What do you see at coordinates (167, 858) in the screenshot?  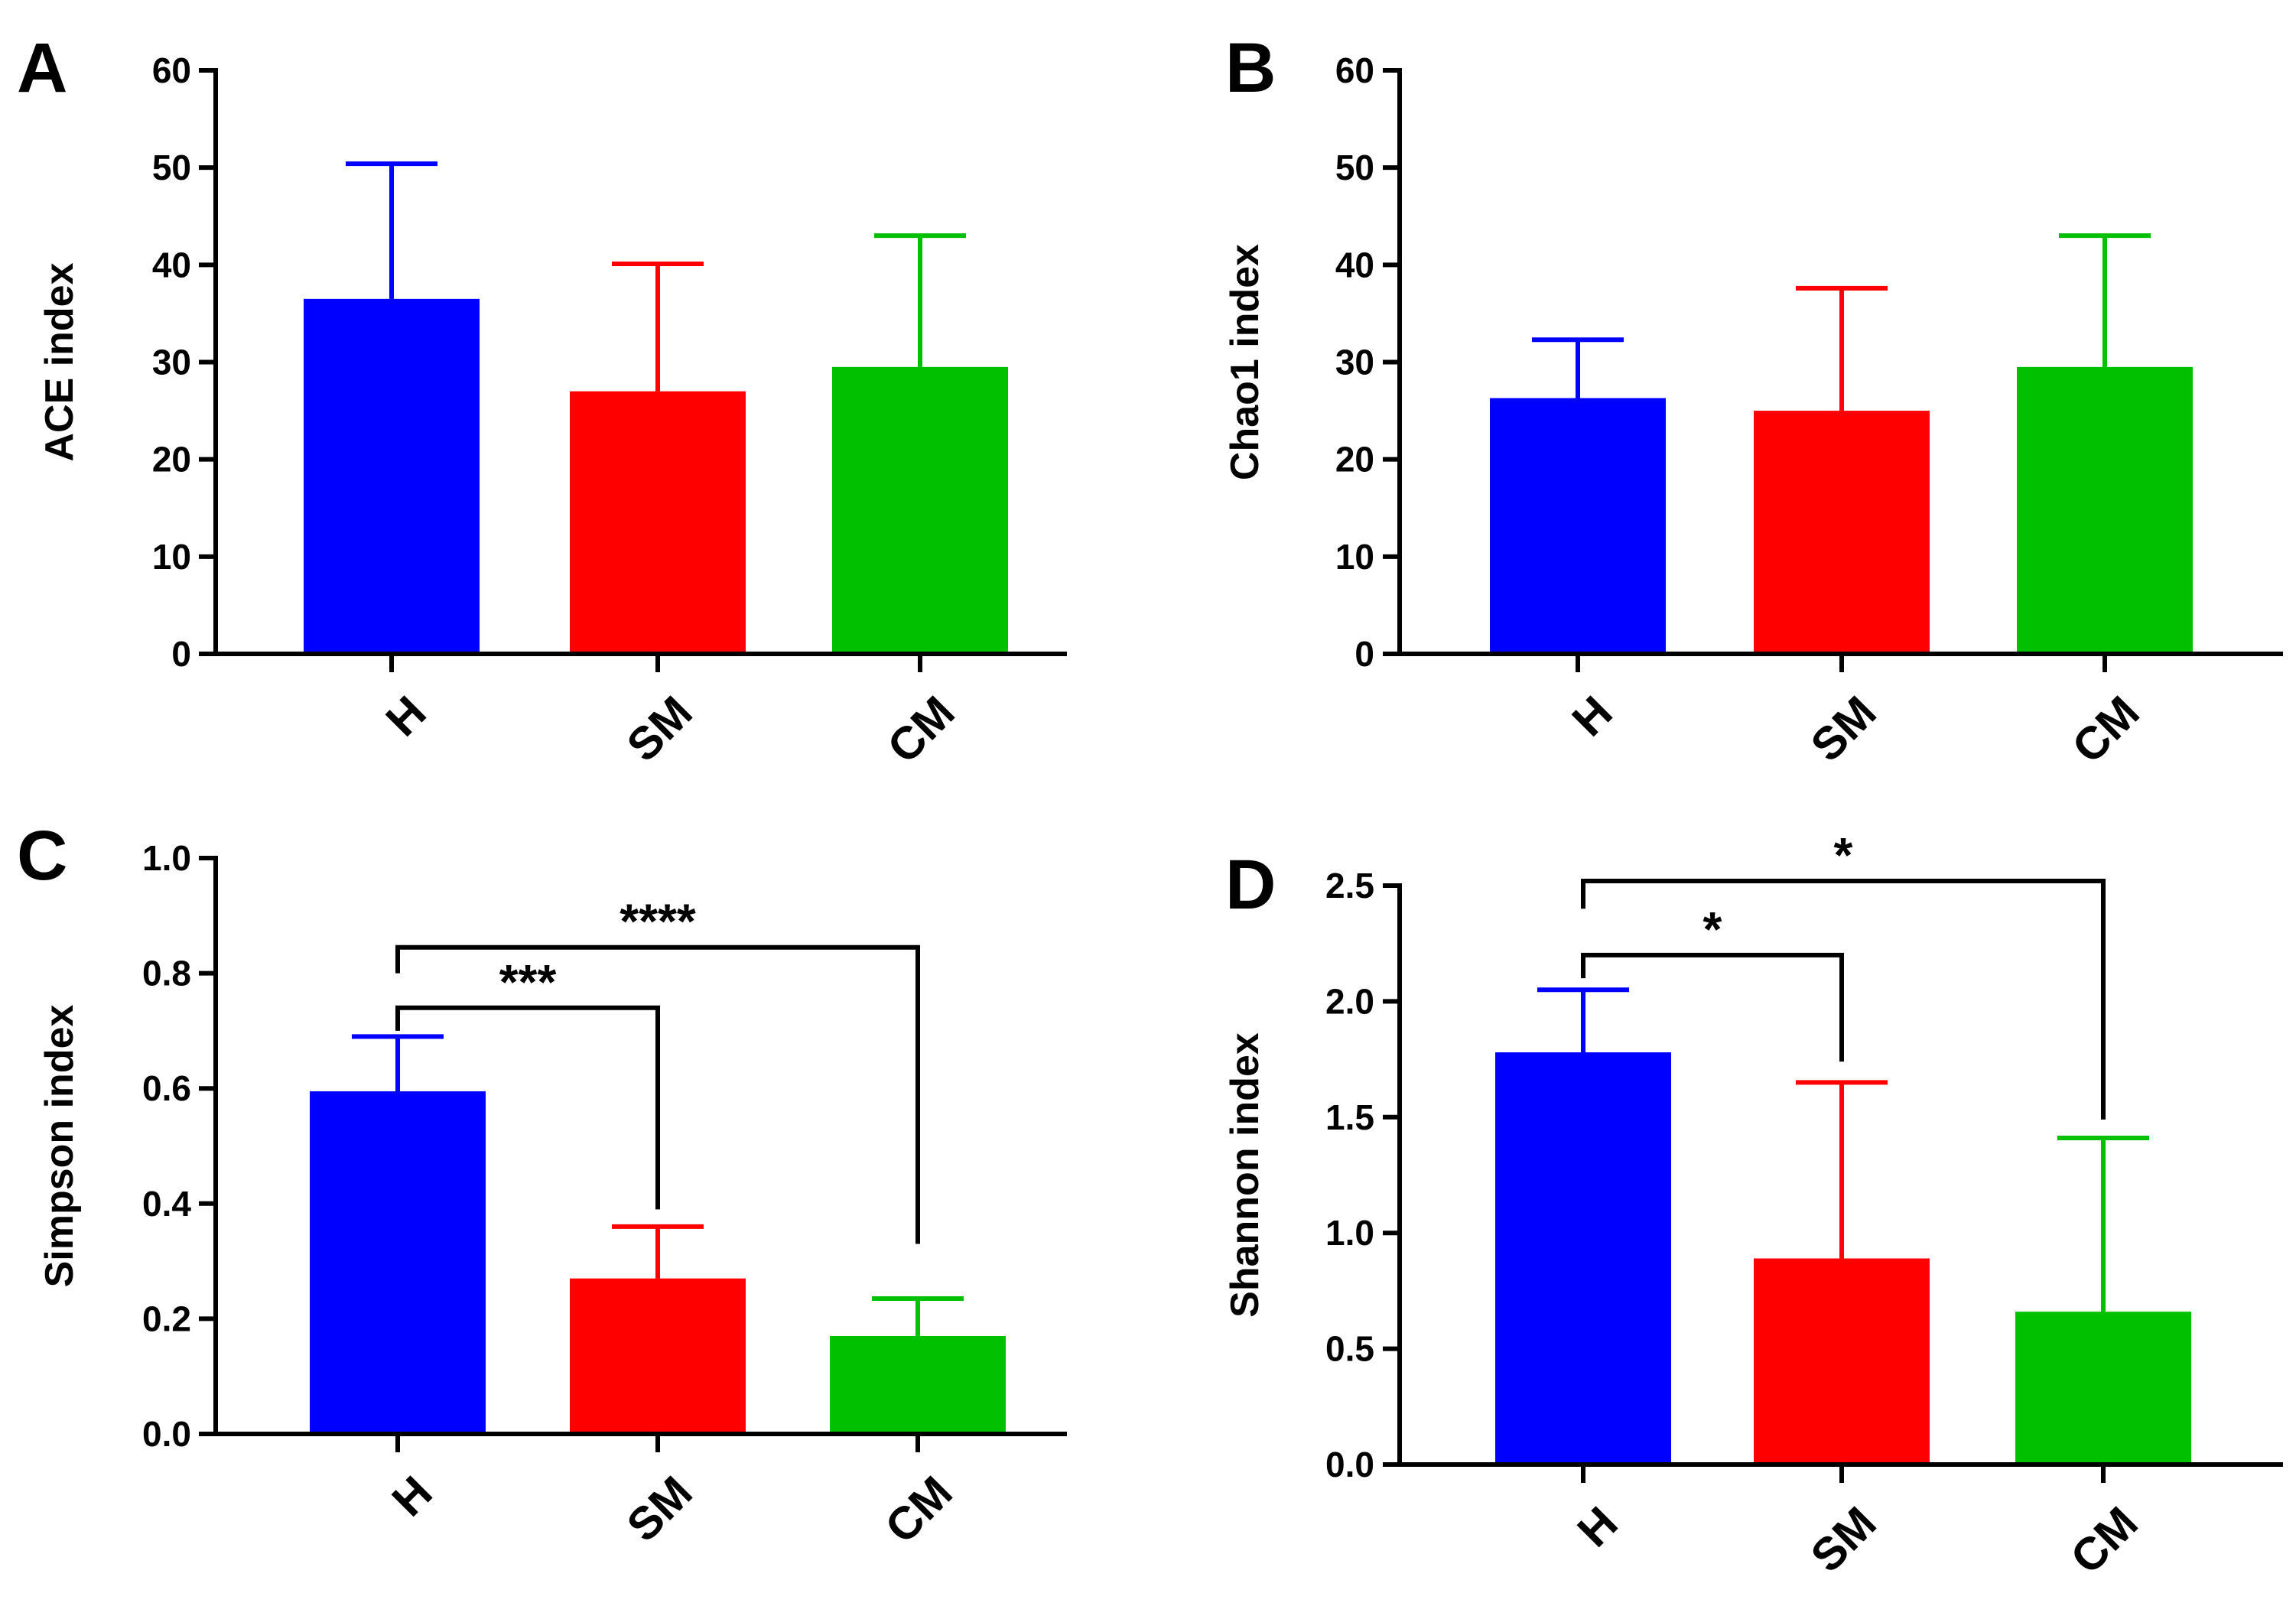 I see `panel-c-y-tick-label: 1.0` at bounding box center [167, 858].